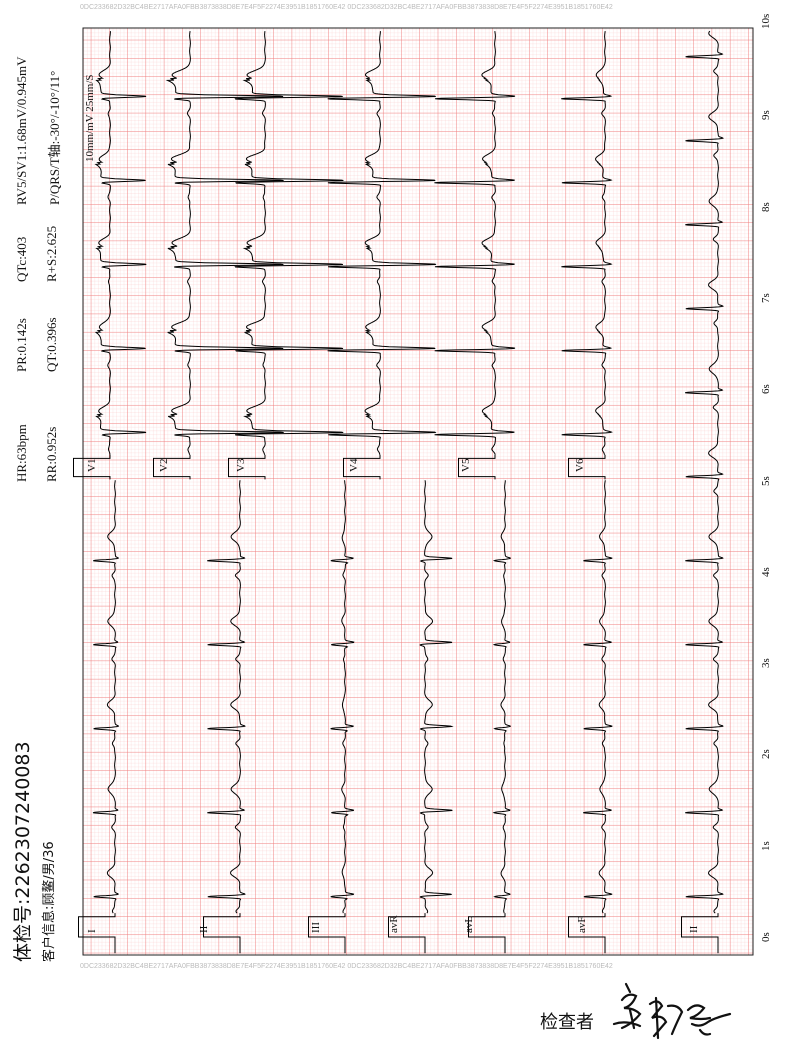 The width and height of the screenshot is (791, 1060). What do you see at coordinates (436, 697) in the screenshot?
I see `ecg-trace-avr` at bounding box center [436, 697].